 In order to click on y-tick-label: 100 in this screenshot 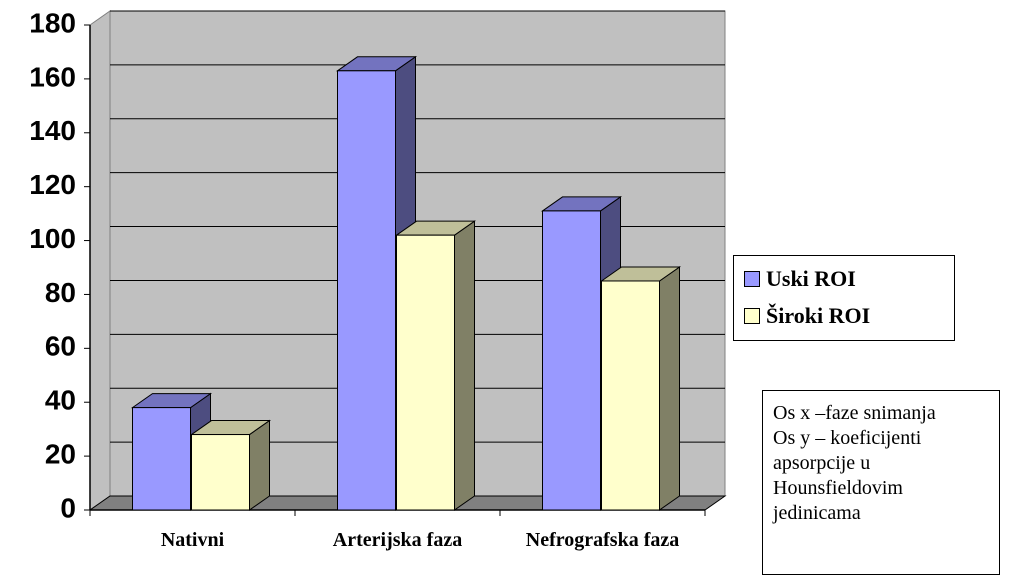, I will do `click(52, 238)`.